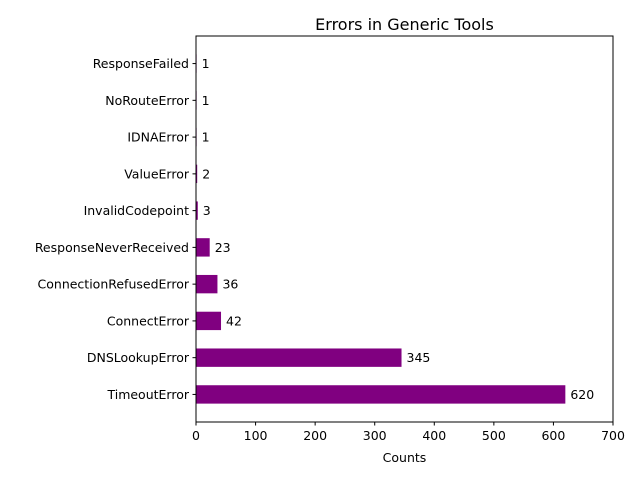  What do you see at coordinates (207, 284) in the screenshot?
I see `bar-ConnectionRefusedError` at bounding box center [207, 284].